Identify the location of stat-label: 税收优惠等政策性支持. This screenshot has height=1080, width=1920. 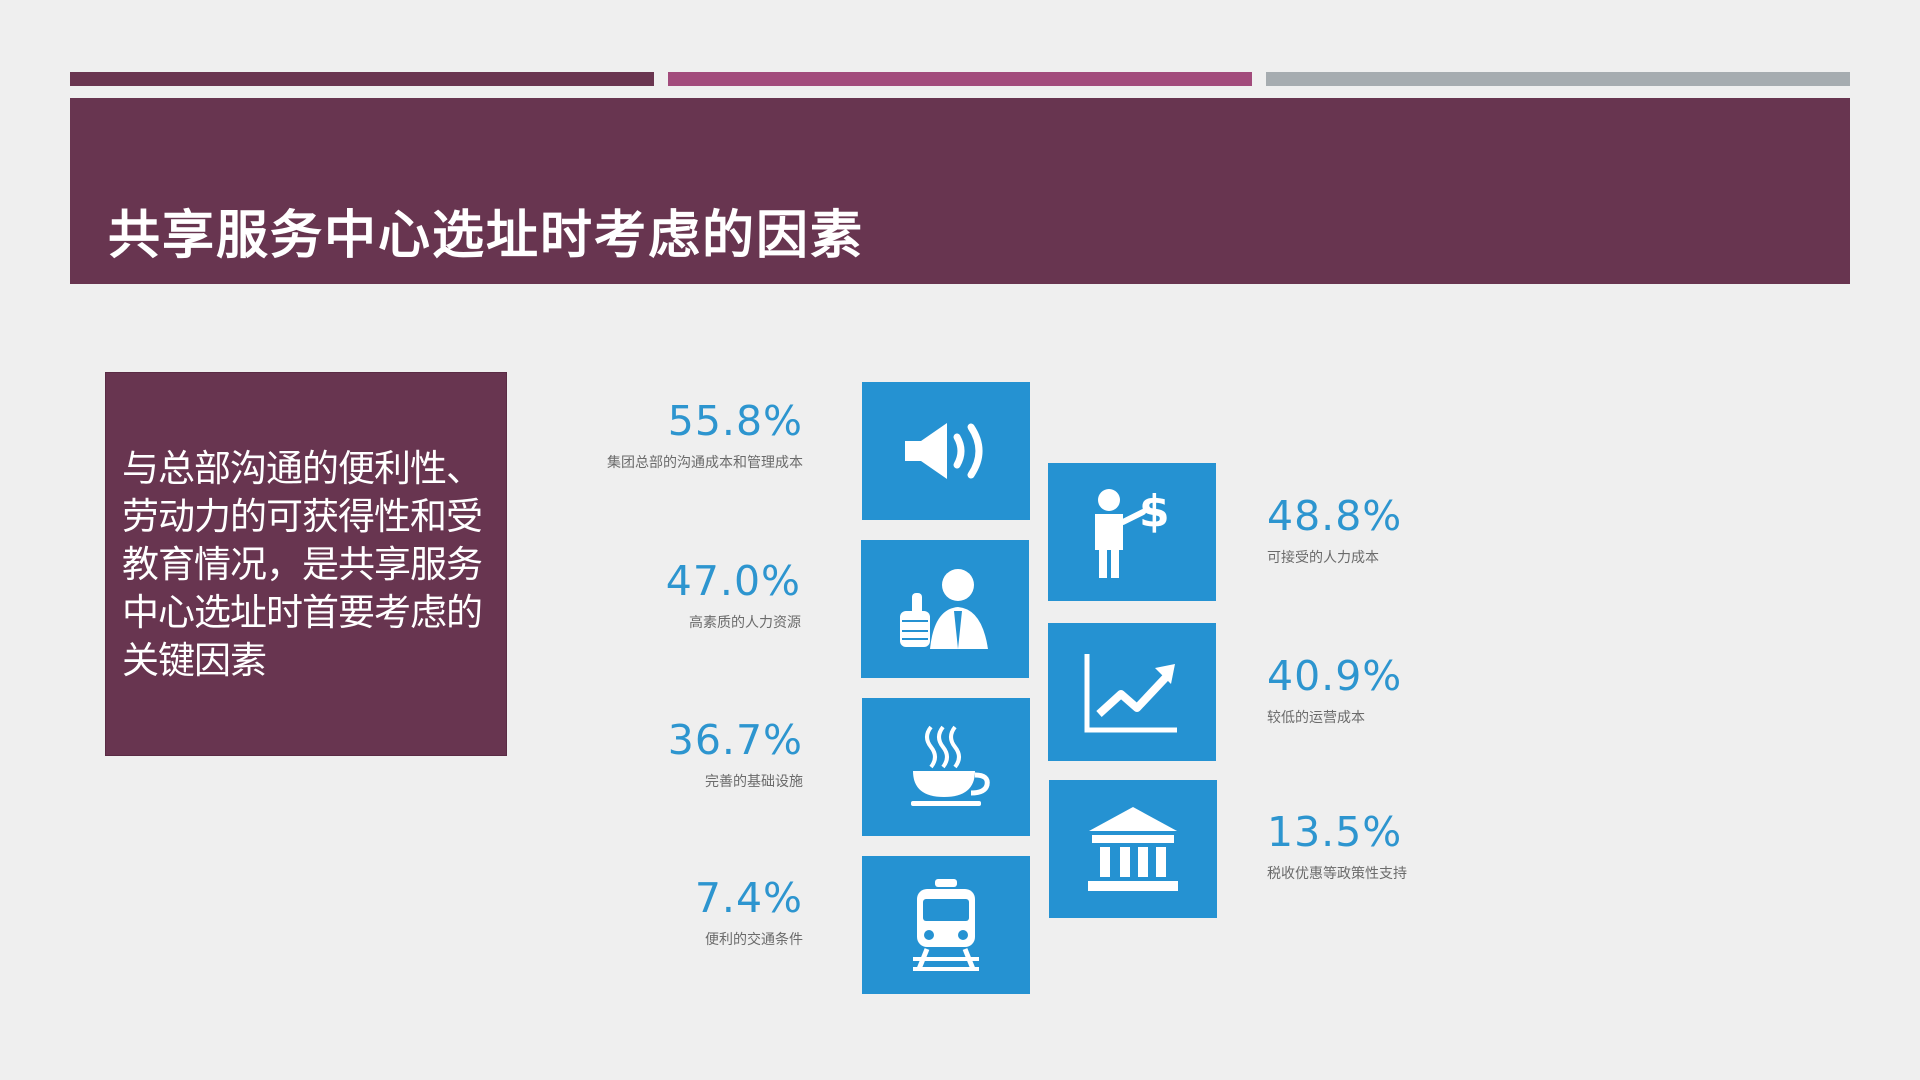
(1337, 874).